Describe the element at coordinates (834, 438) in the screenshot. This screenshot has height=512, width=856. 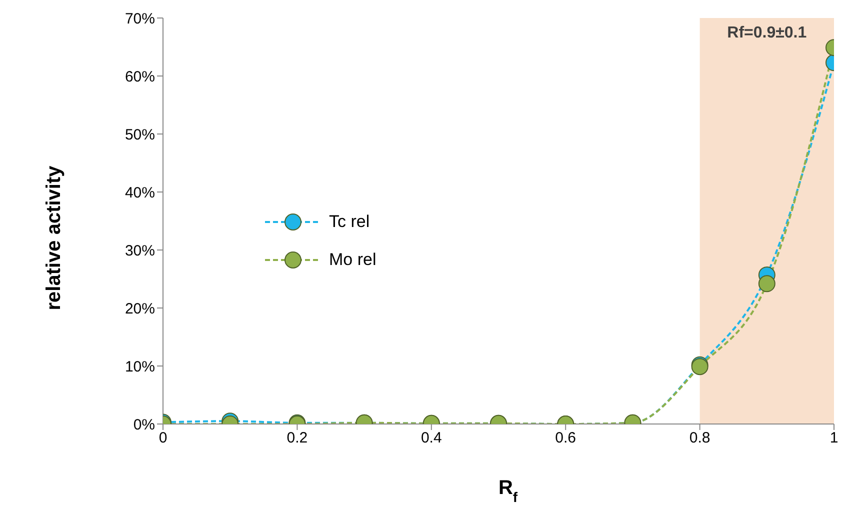
I see `x-tick-label: 1` at that location.